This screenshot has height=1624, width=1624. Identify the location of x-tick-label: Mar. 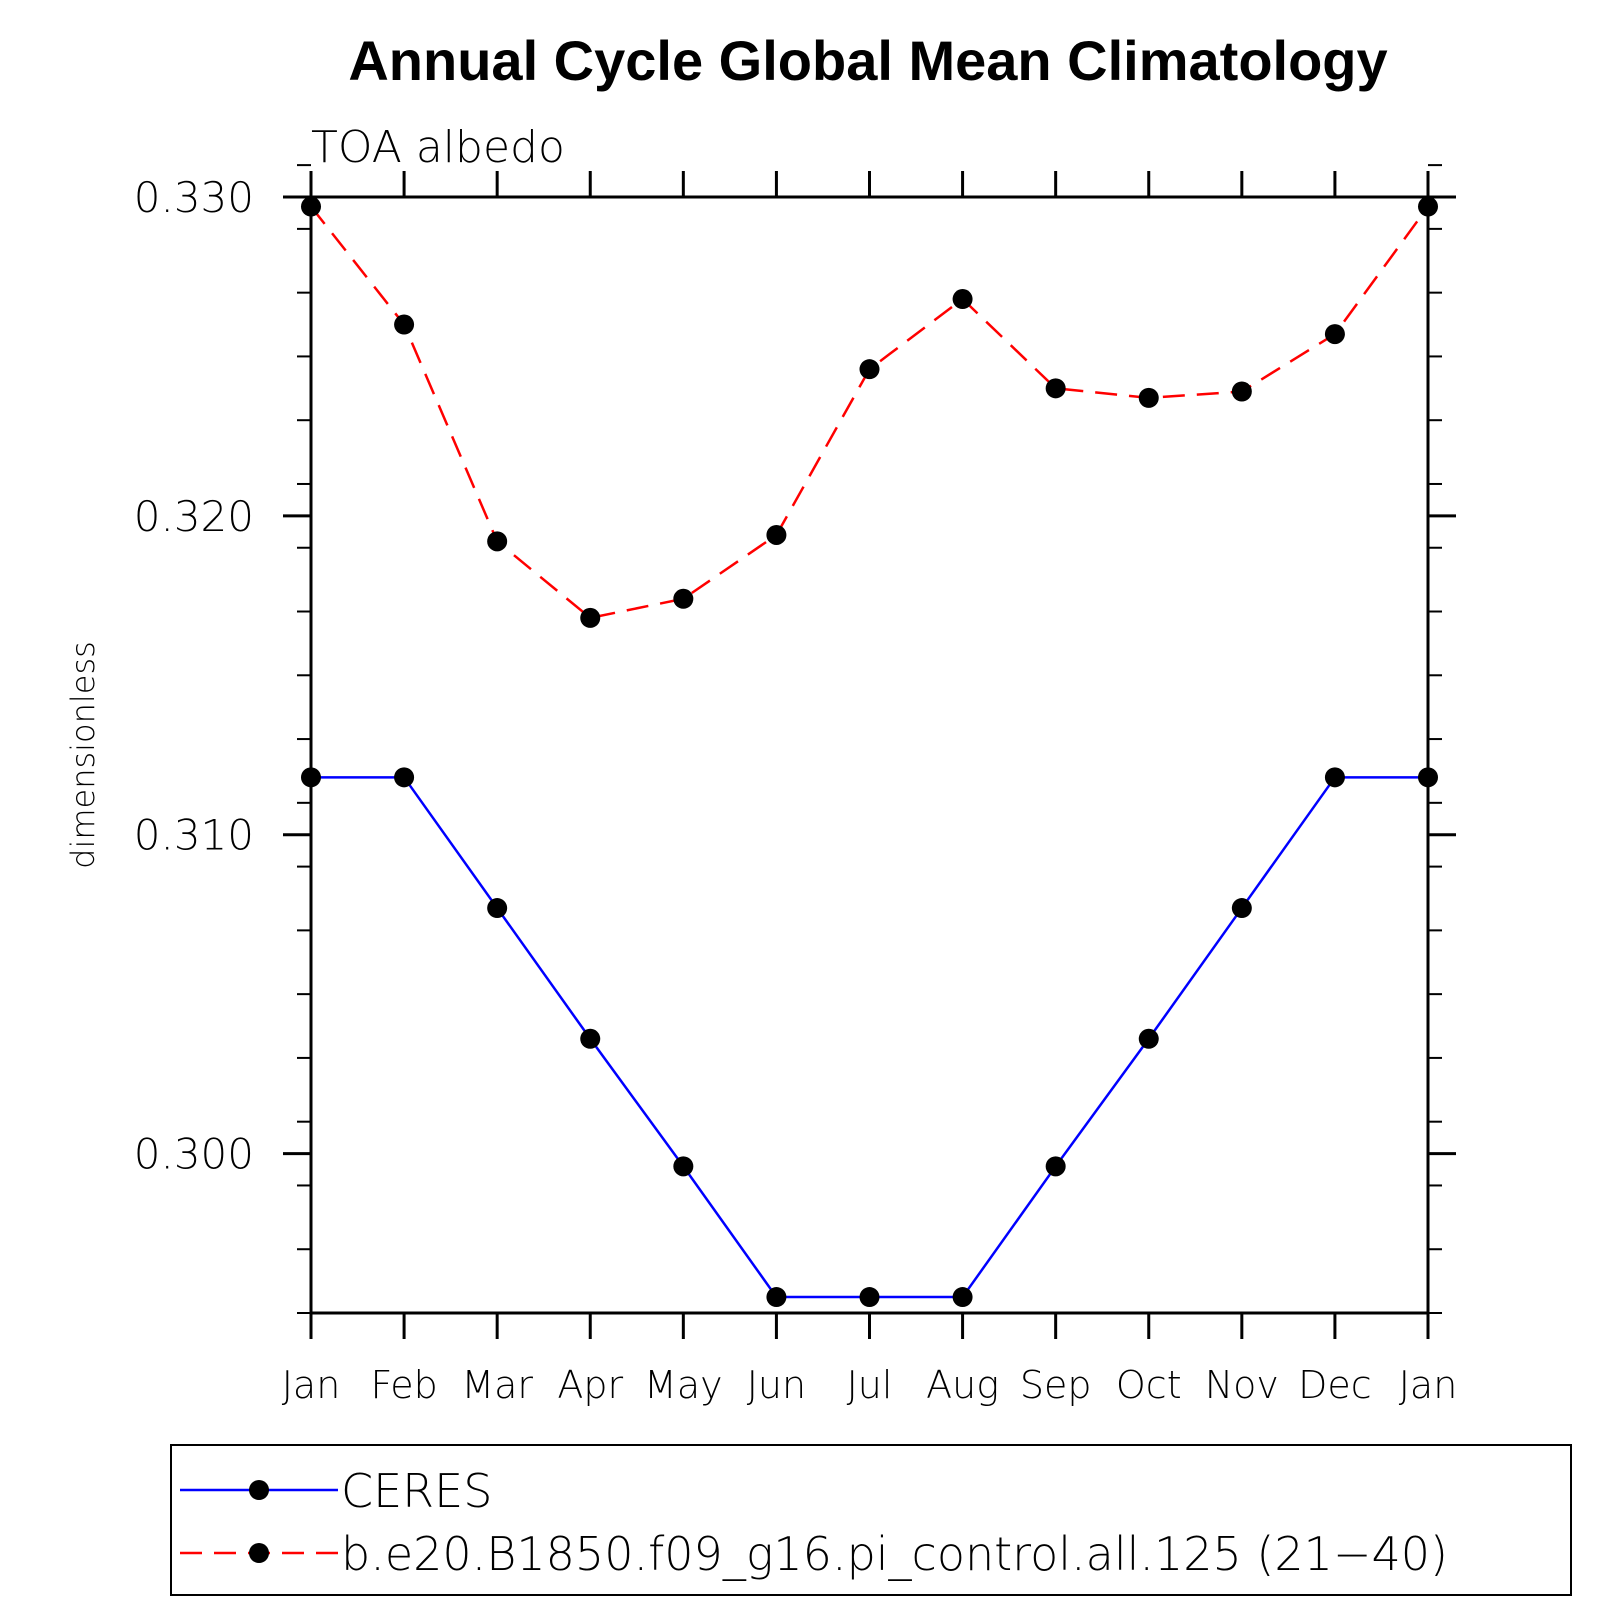
(497, 1385).